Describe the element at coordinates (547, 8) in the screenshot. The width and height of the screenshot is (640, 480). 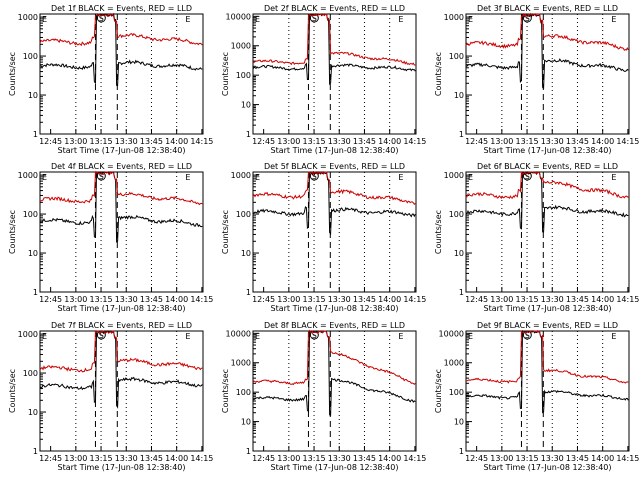
I see `chart-title: Det 3f BLACK = Events, RED = LLD` at that location.